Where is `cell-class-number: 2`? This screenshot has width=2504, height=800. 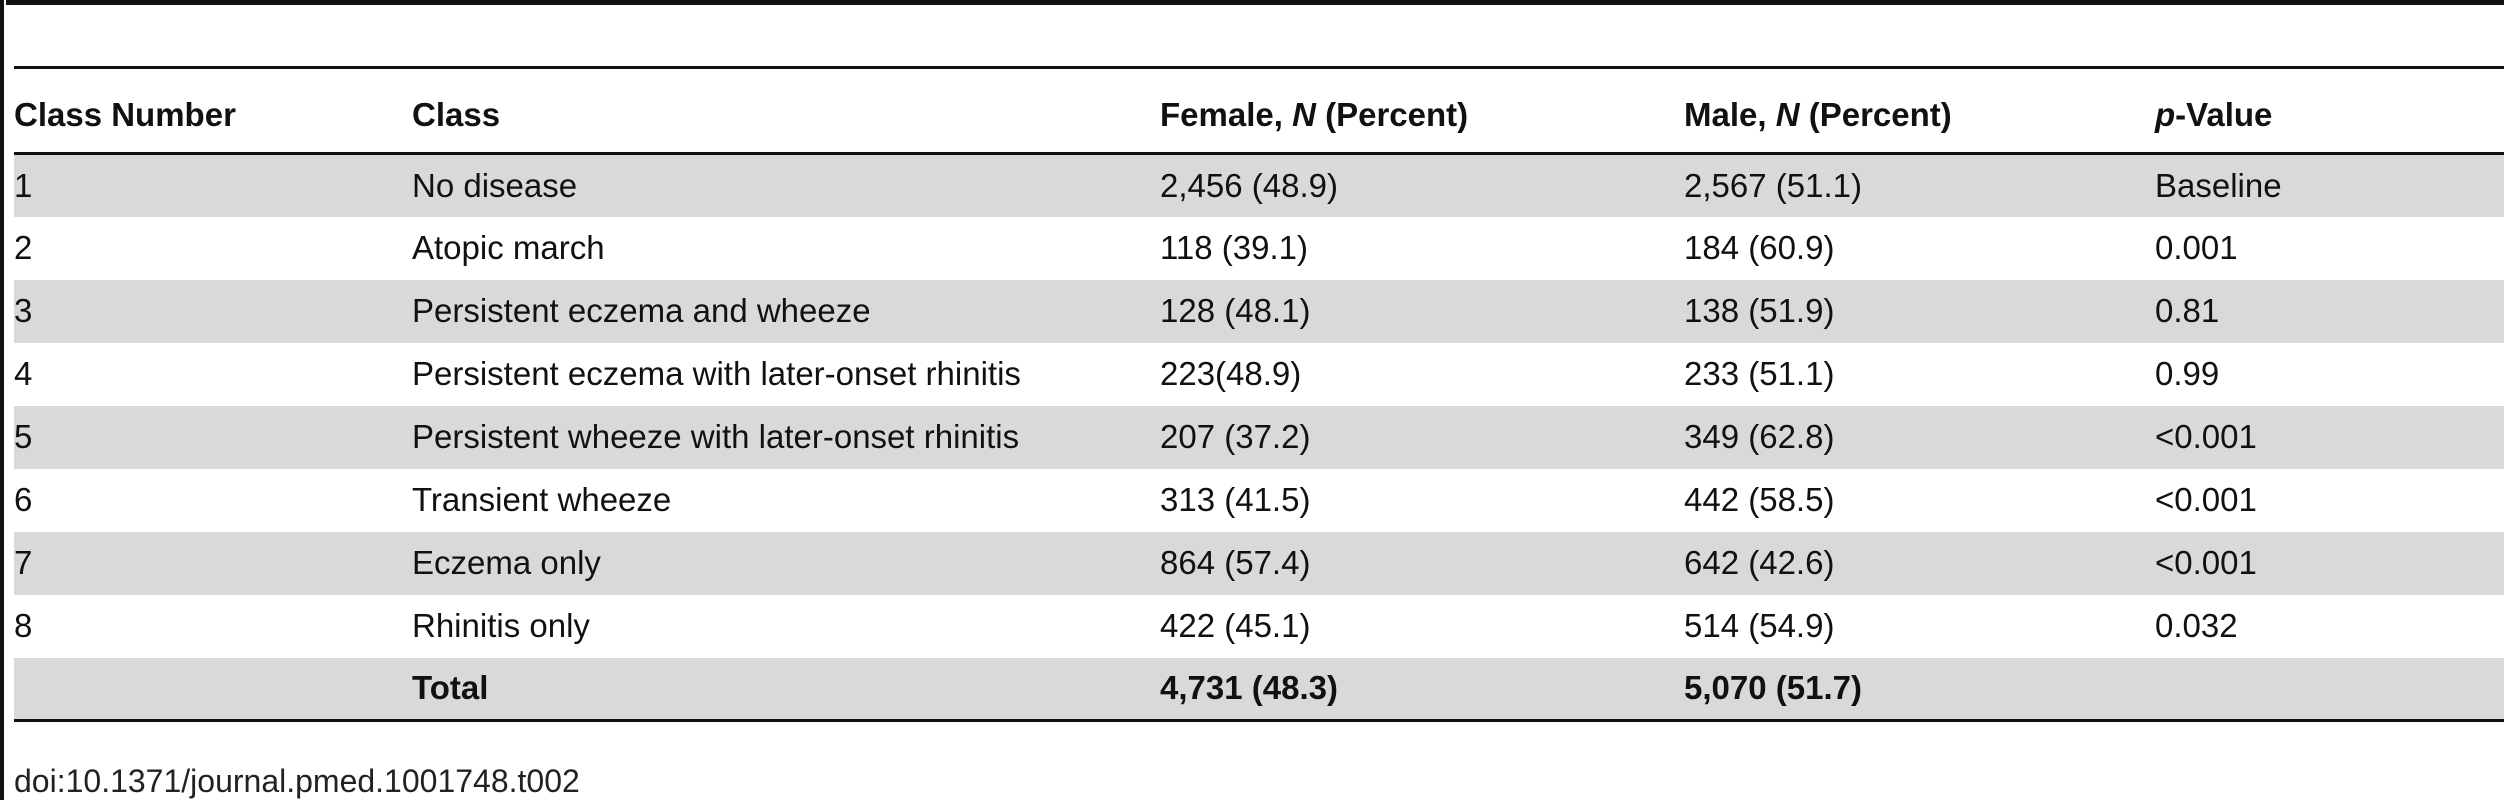
cell-class-number: 2 is located at coordinates (23, 247).